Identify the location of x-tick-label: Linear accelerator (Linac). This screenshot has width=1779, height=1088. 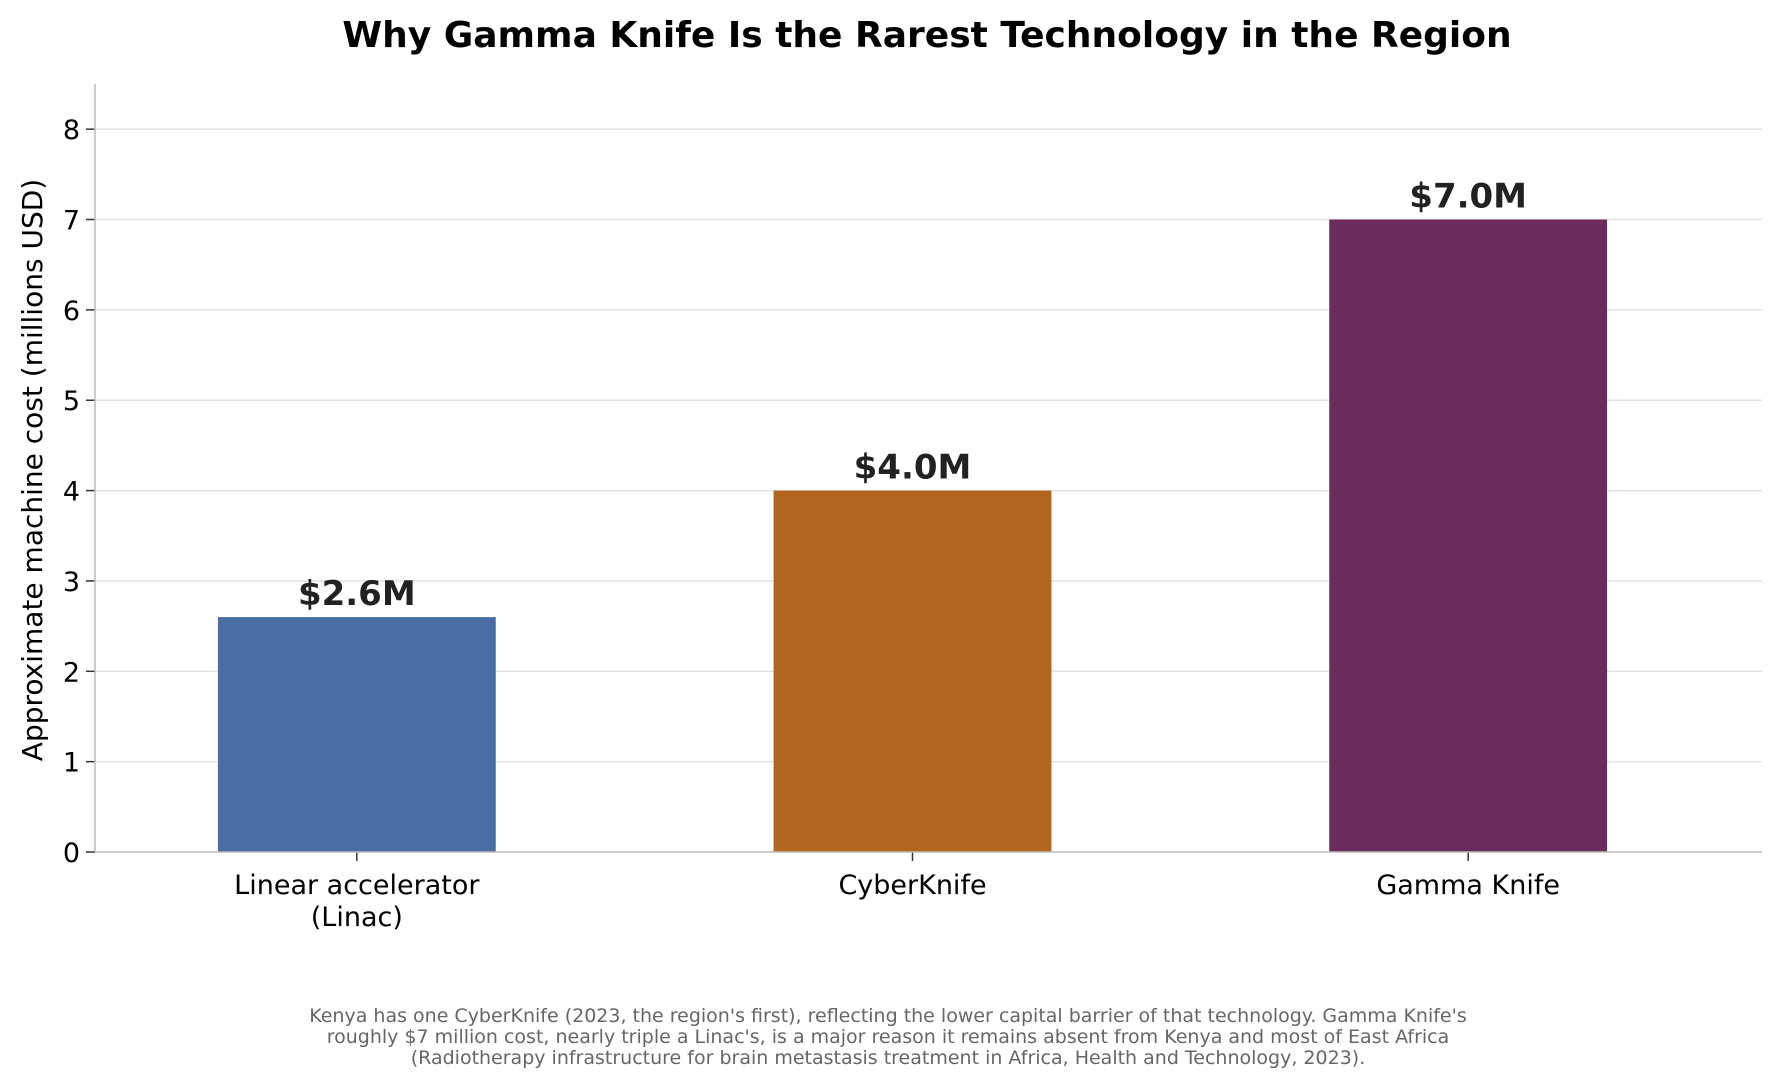
(357, 901).